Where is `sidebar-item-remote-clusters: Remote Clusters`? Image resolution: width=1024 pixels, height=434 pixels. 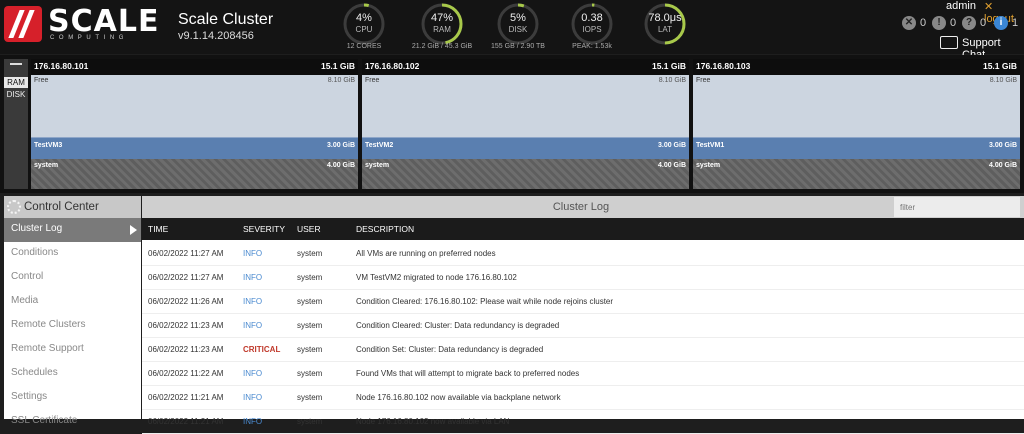
sidebar-item-remote-clusters: Remote Clusters is located at coordinates (72, 326).